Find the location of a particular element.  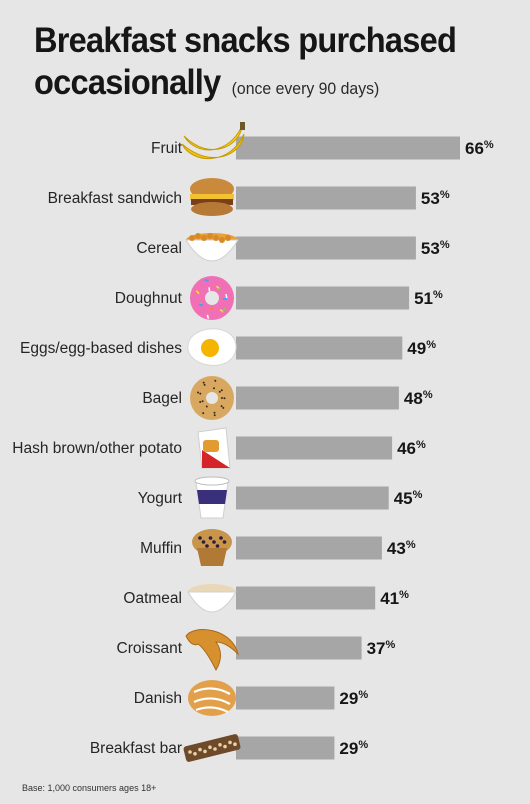

category-label: Doughnut is located at coordinates (149, 298).